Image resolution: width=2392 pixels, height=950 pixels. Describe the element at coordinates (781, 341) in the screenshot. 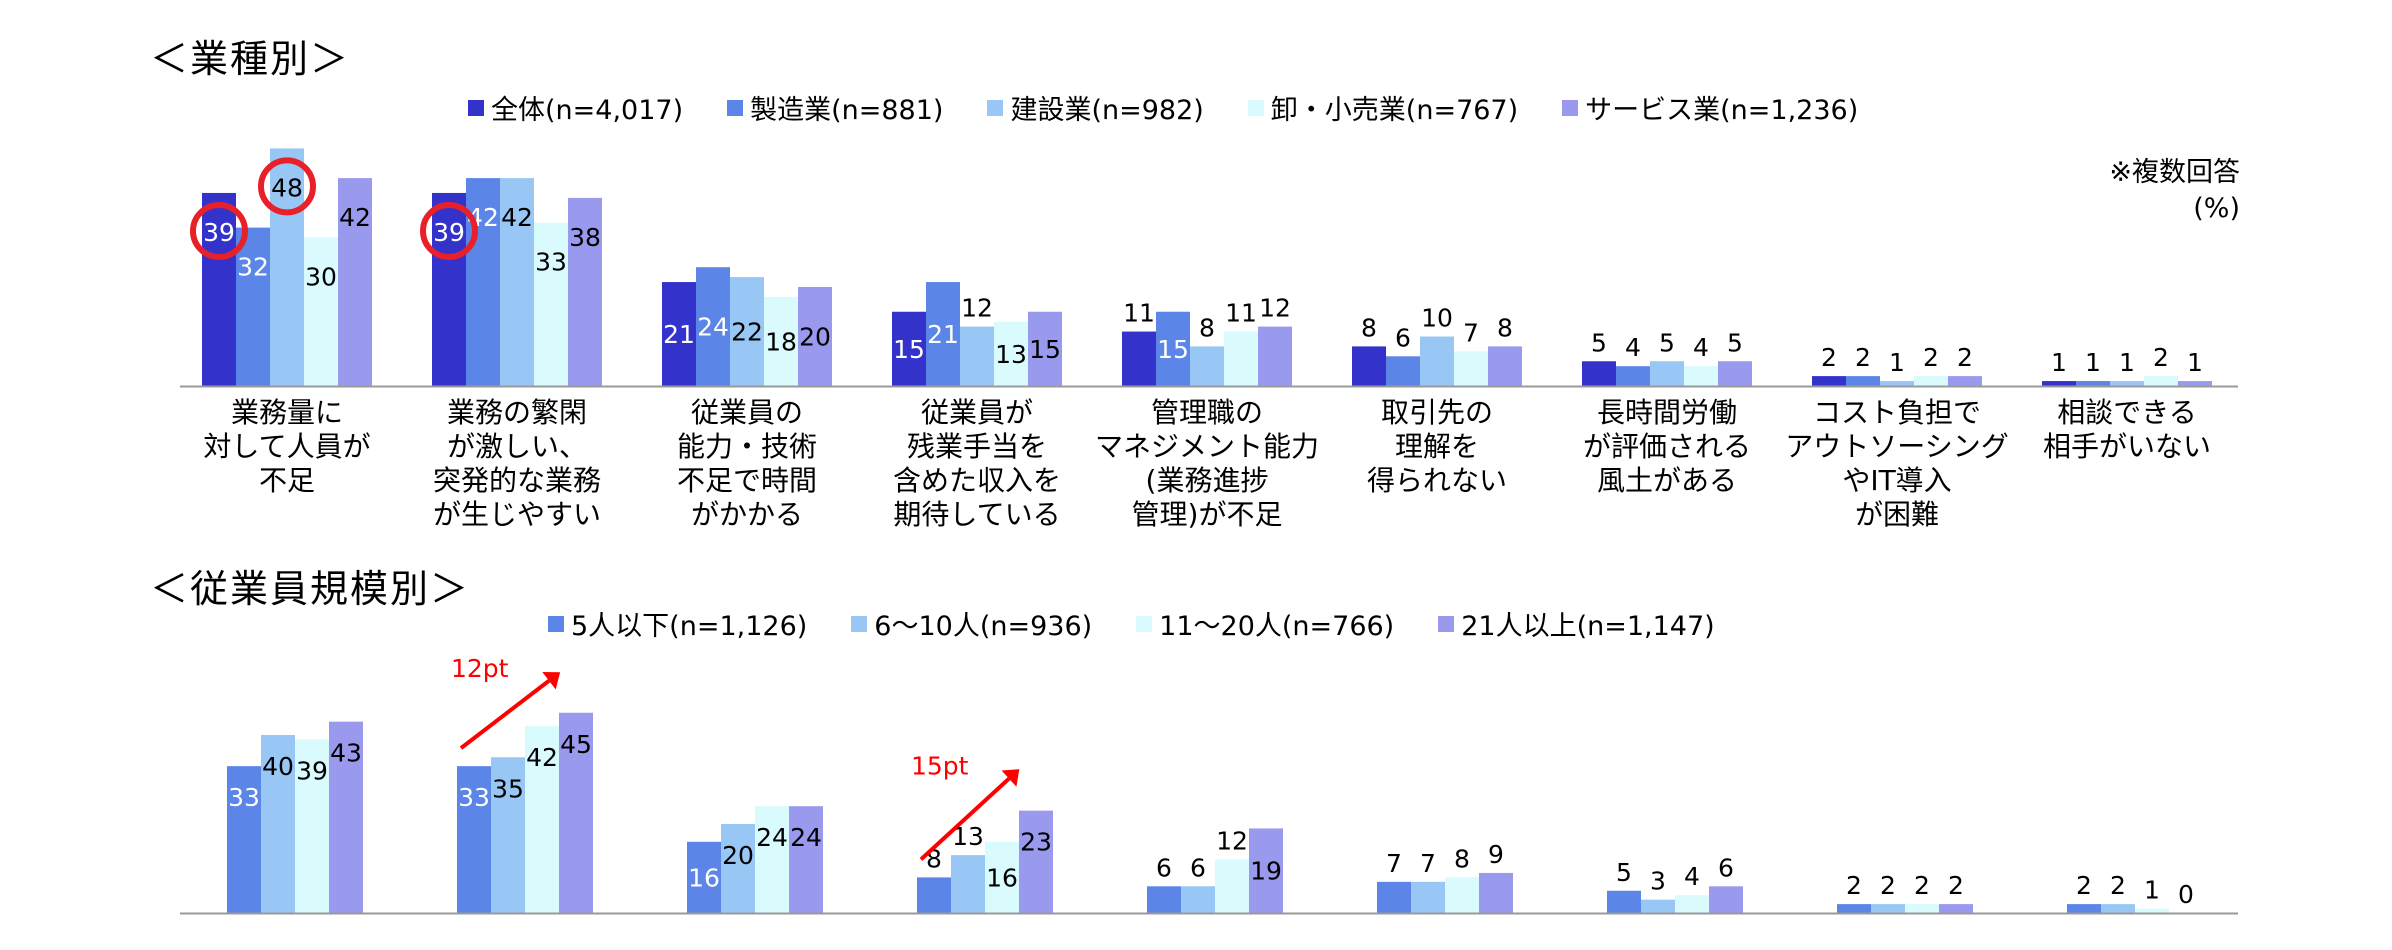

I see `data-label: 18` at that location.